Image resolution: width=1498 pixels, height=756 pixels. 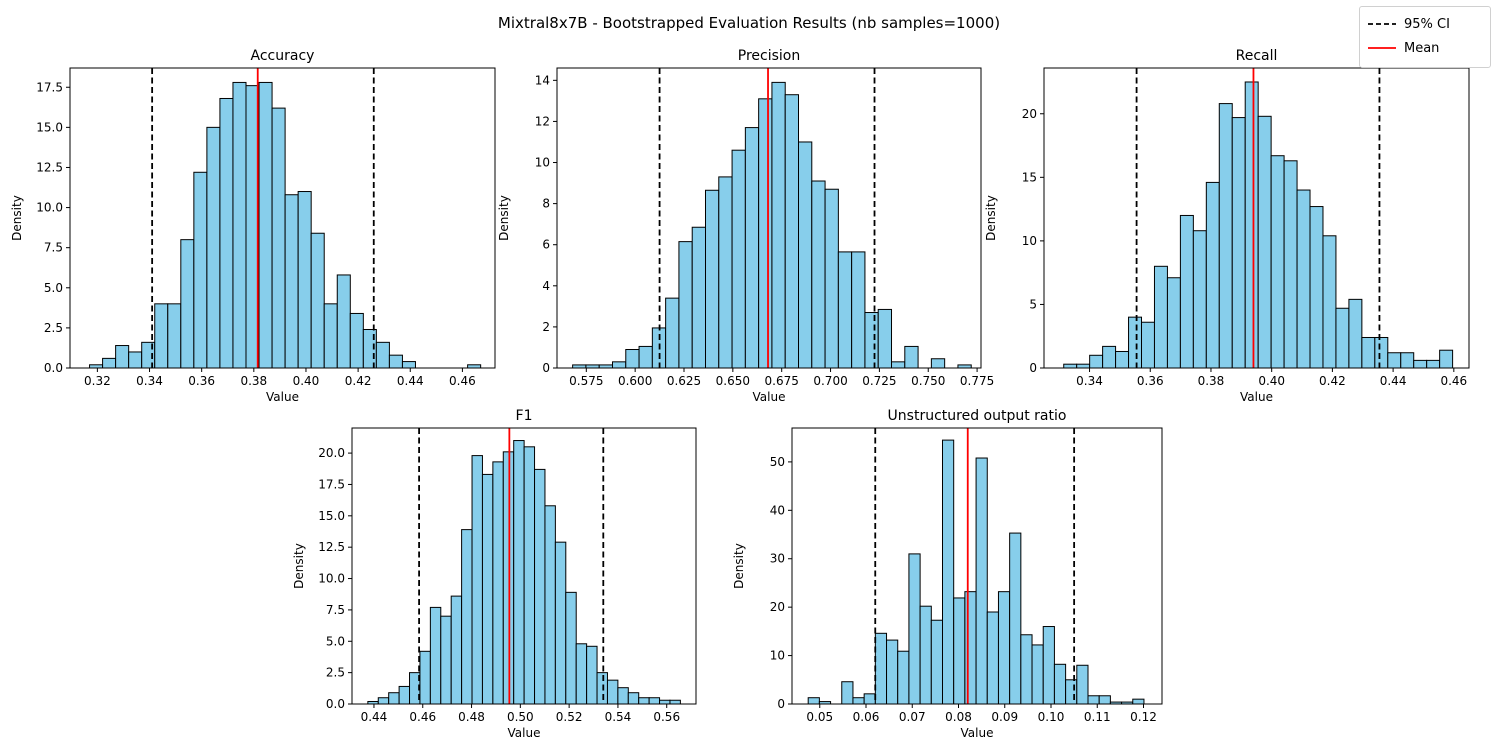 What do you see at coordinates (1422, 48) in the screenshot?
I see `legend-mean-label: Mean` at bounding box center [1422, 48].